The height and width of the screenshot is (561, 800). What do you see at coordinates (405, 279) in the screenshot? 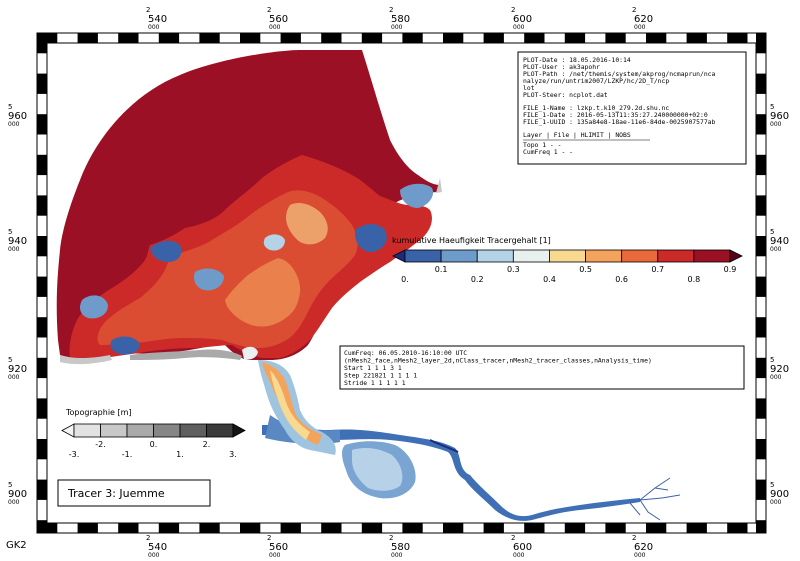
I see `tracer-lower-label: 0.` at bounding box center [405, 279].